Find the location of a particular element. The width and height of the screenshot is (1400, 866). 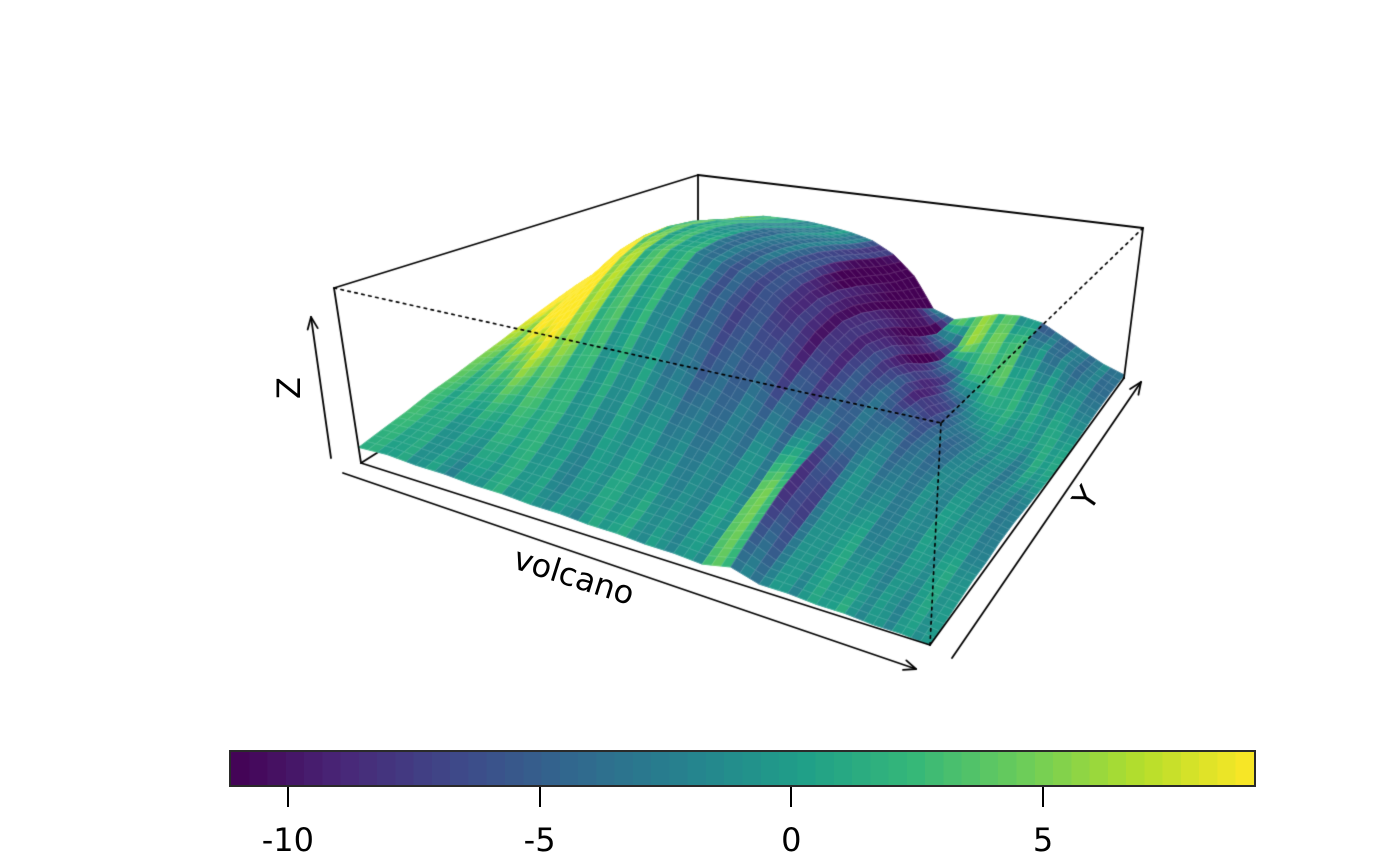

colorbar-tick-label: 0 is located at coordinates (791, 840).